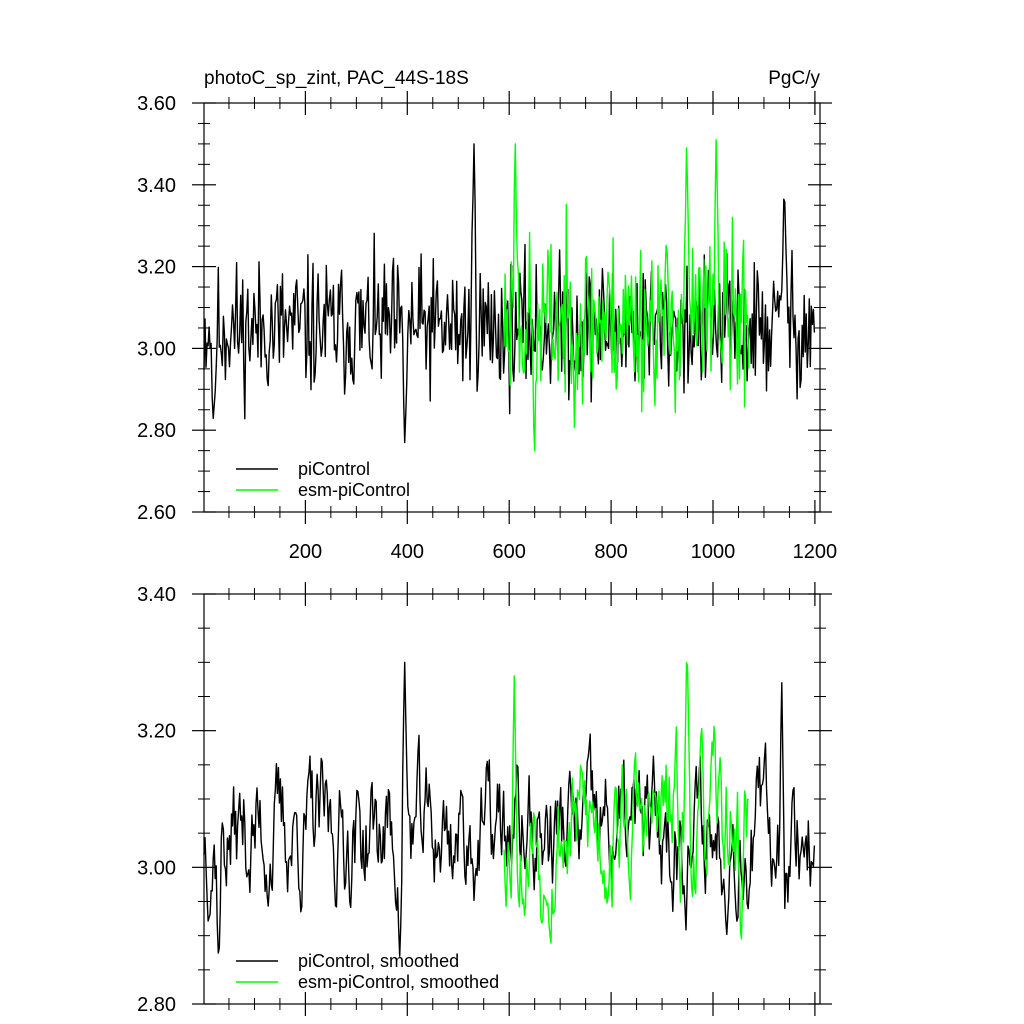  I want to click on y-tick-label: 3.60, so click(156, 104).